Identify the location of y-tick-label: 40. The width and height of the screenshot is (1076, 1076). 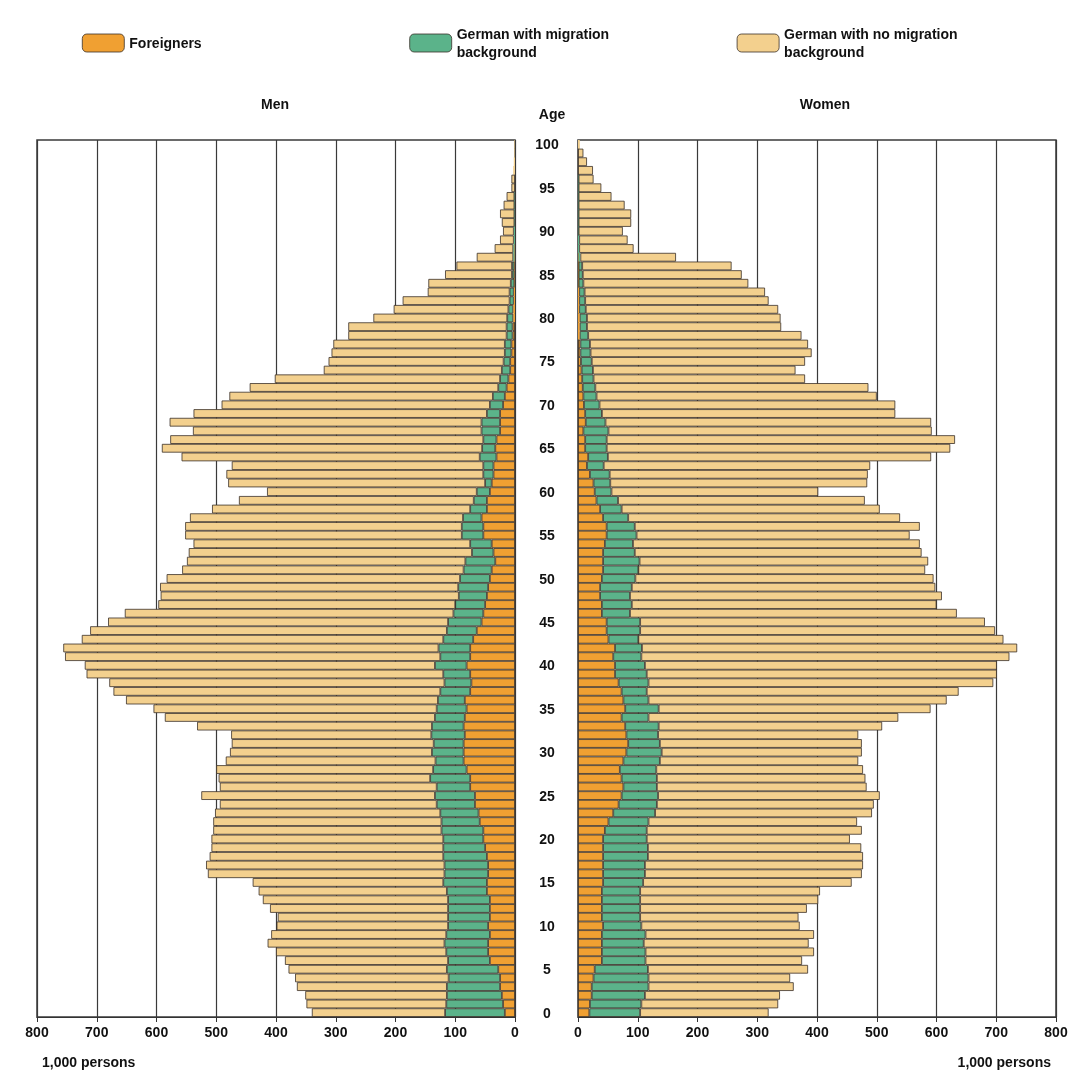
(547, 665).